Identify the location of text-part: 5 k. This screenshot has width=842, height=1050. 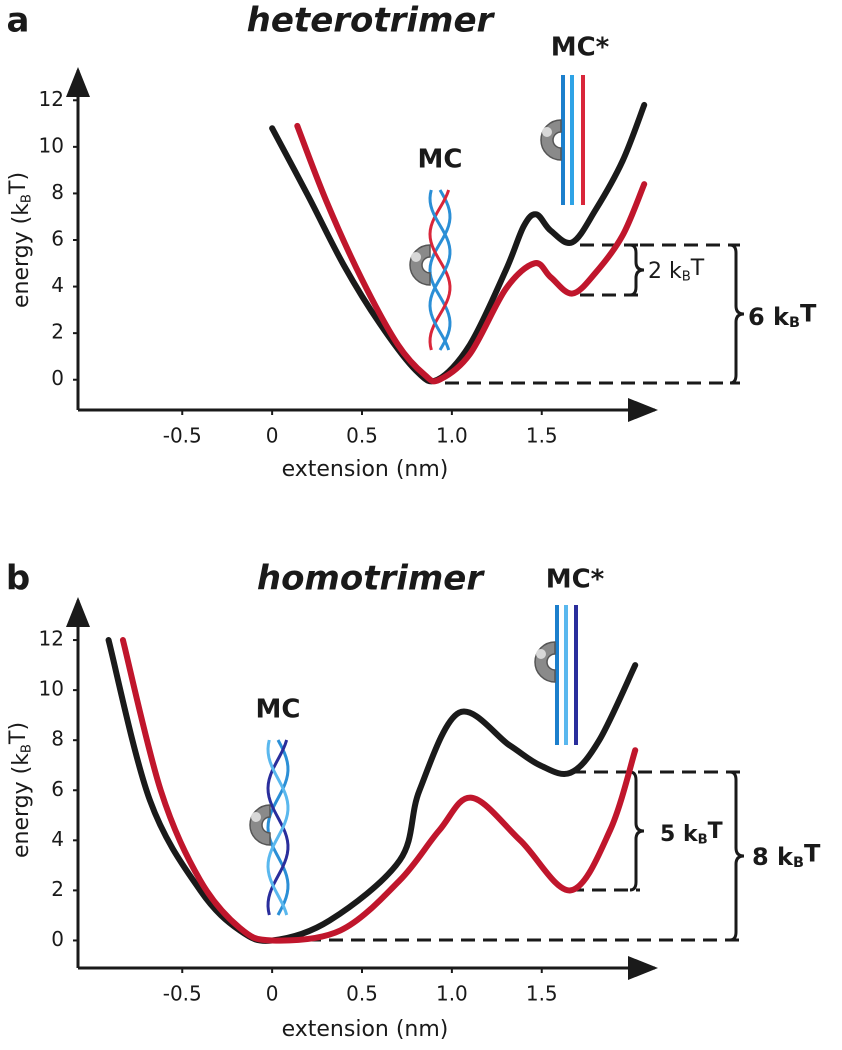
(679, 834).